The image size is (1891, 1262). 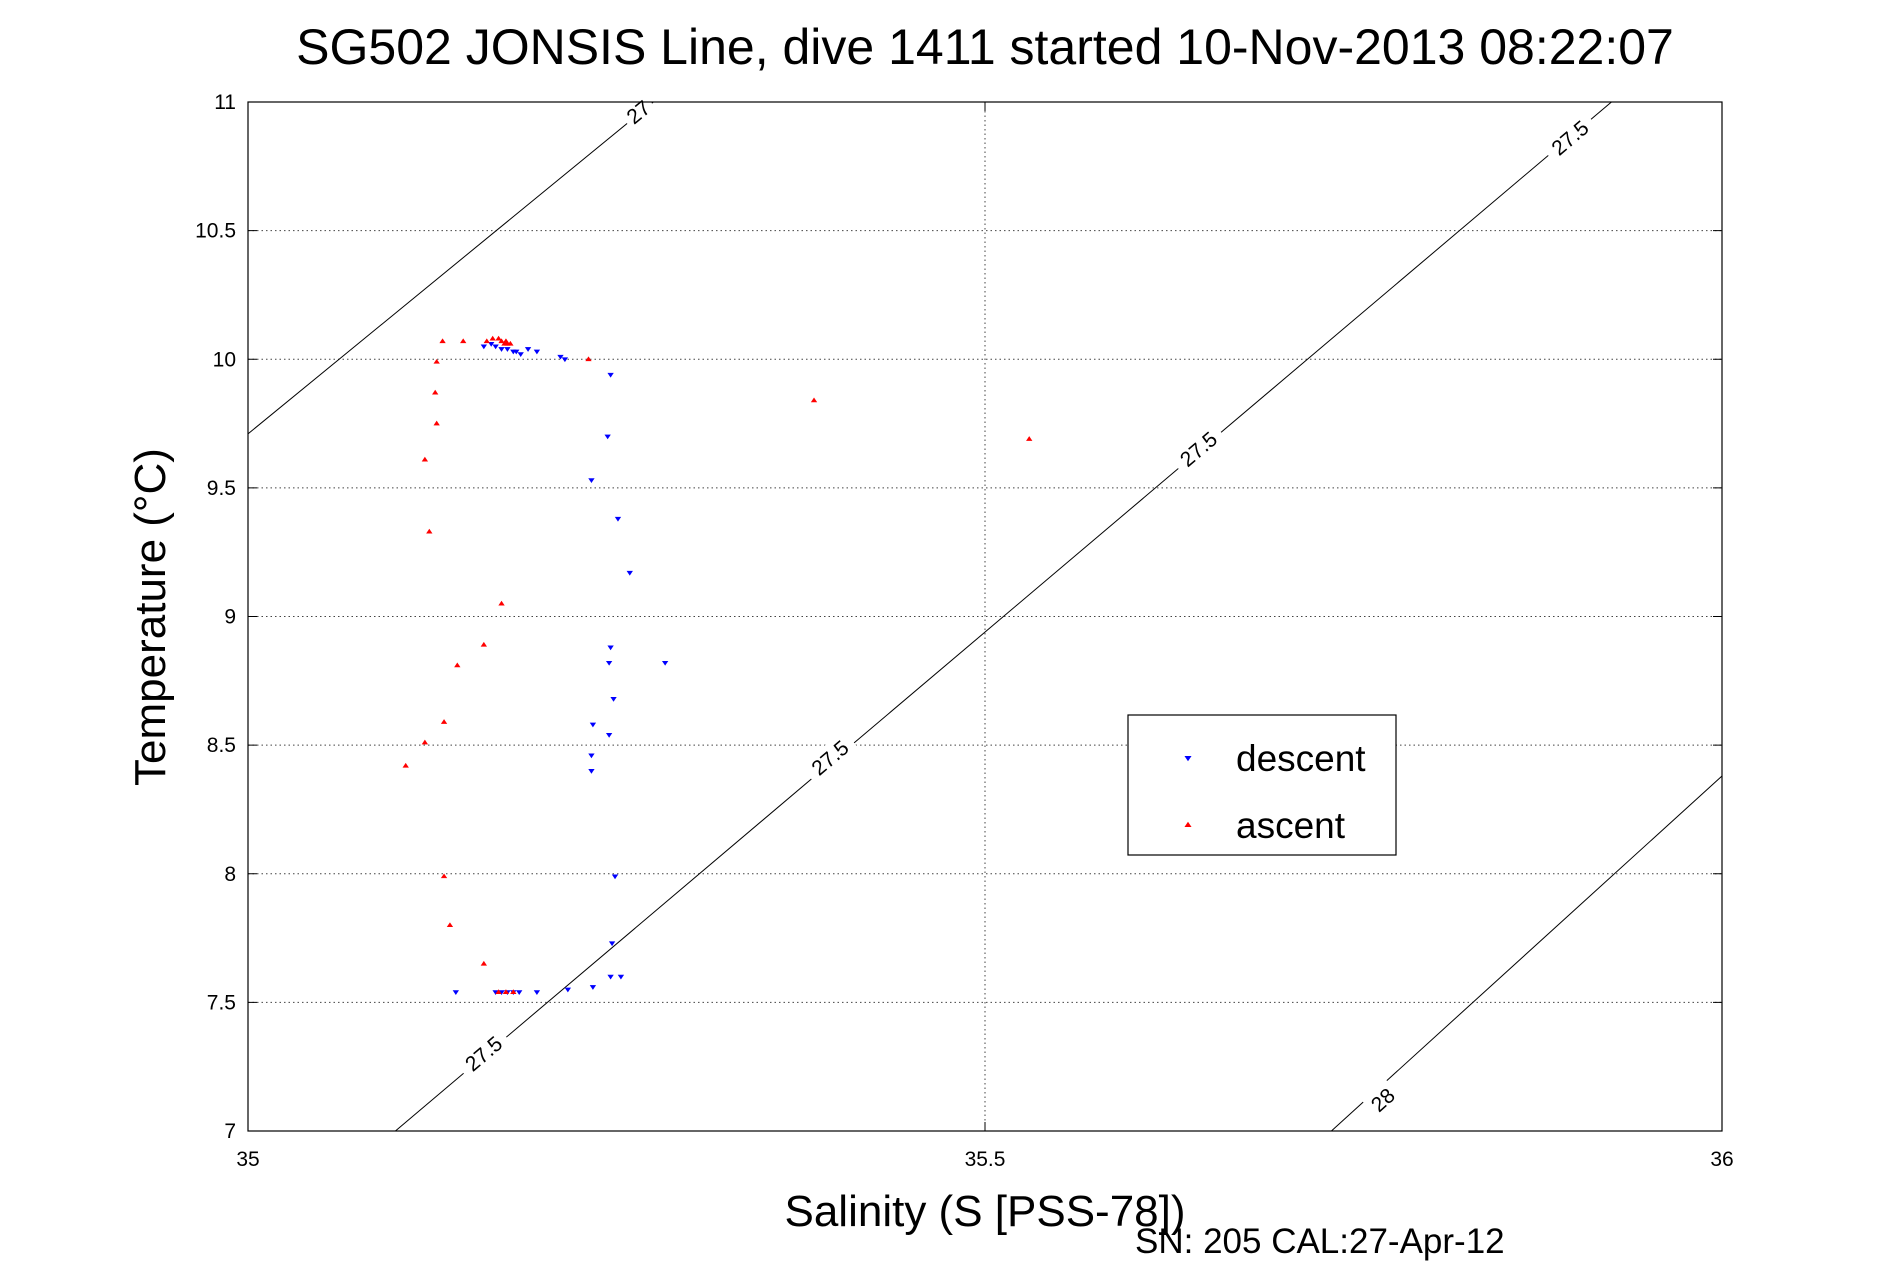 I want to click on x-tick-label: 35, so click(x=247, y=1159).